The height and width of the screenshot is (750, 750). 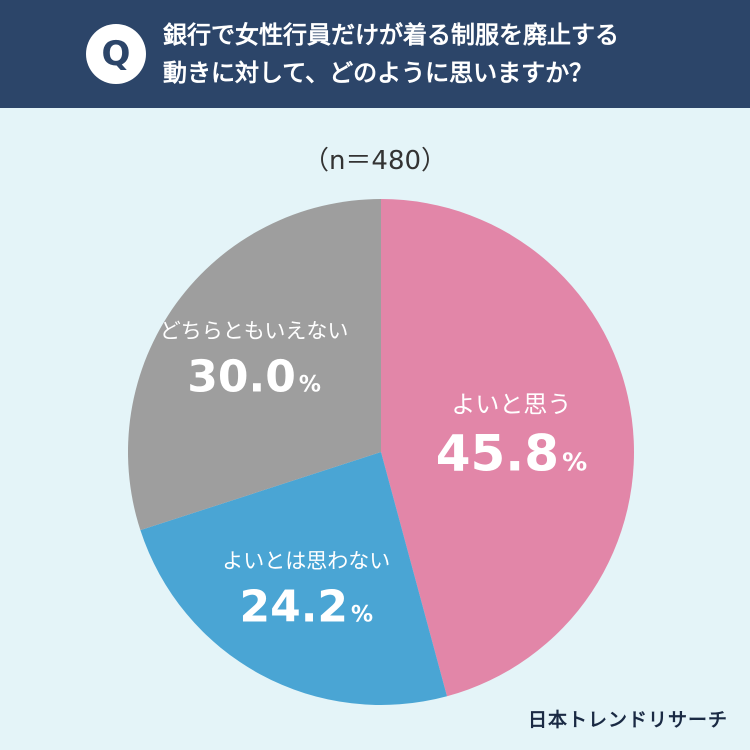 What do you see at coordinates (511, 405) in the screenshot?
I see `slice-label-1: よいと思う` at bounding box center [511, 405].